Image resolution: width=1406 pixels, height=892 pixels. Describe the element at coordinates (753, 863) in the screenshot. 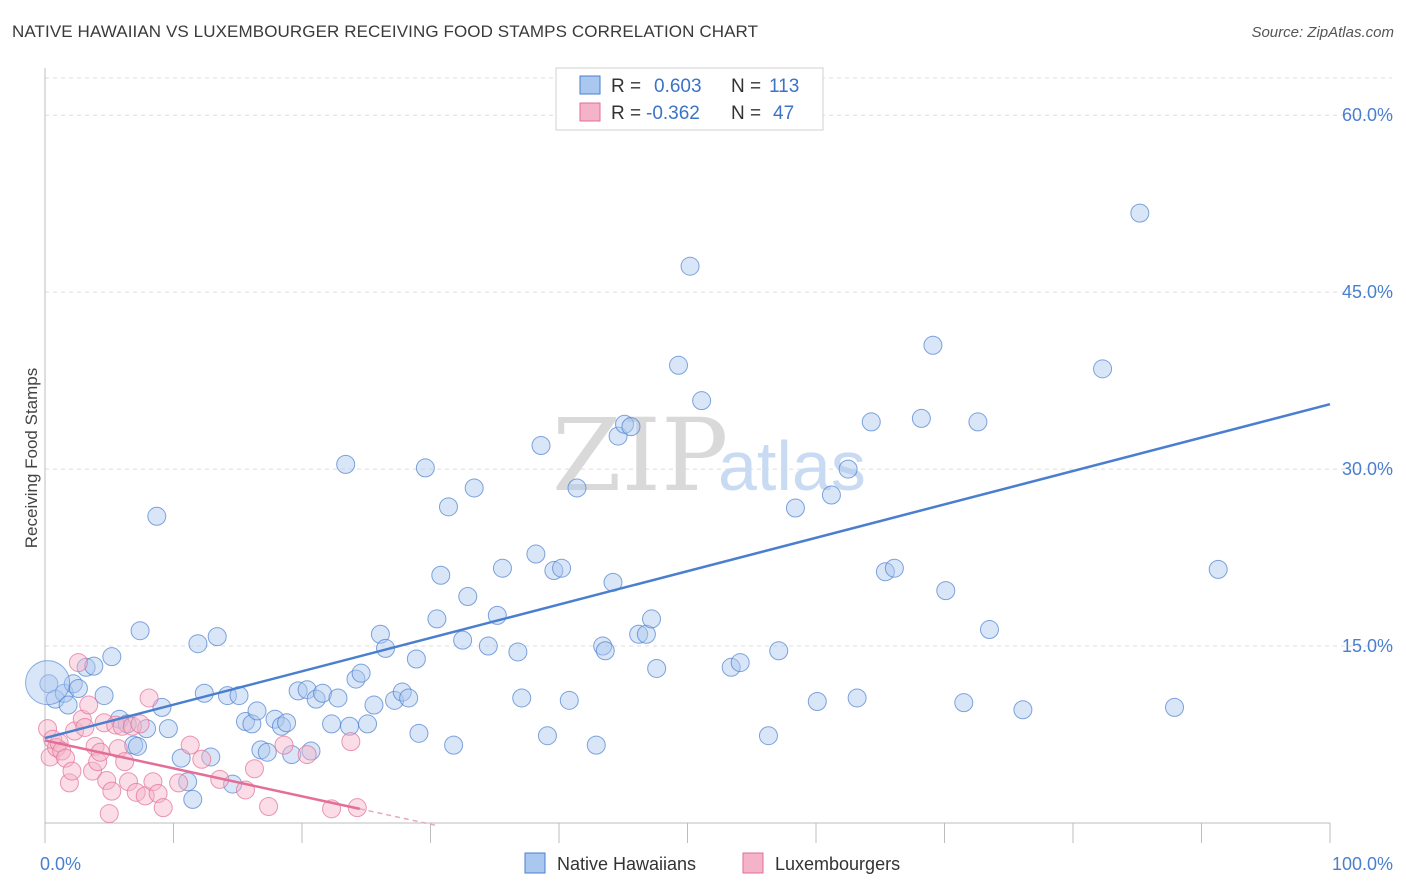

I see `bottom-legend-swatch-luxembourgers` at that location.